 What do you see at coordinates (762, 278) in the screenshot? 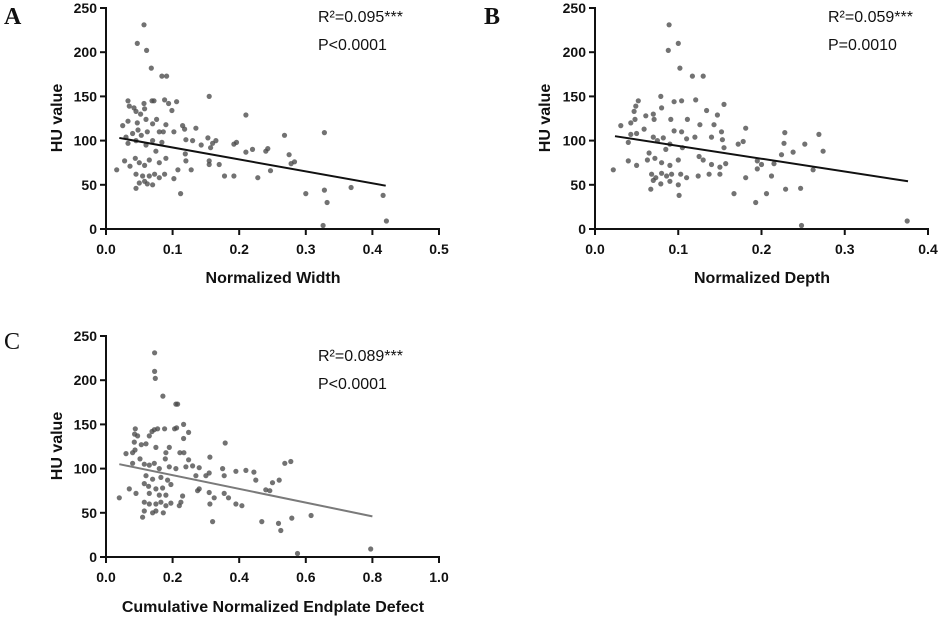
I see `x-axis-label: Normalized Depth` at bounding box center [762, 278].